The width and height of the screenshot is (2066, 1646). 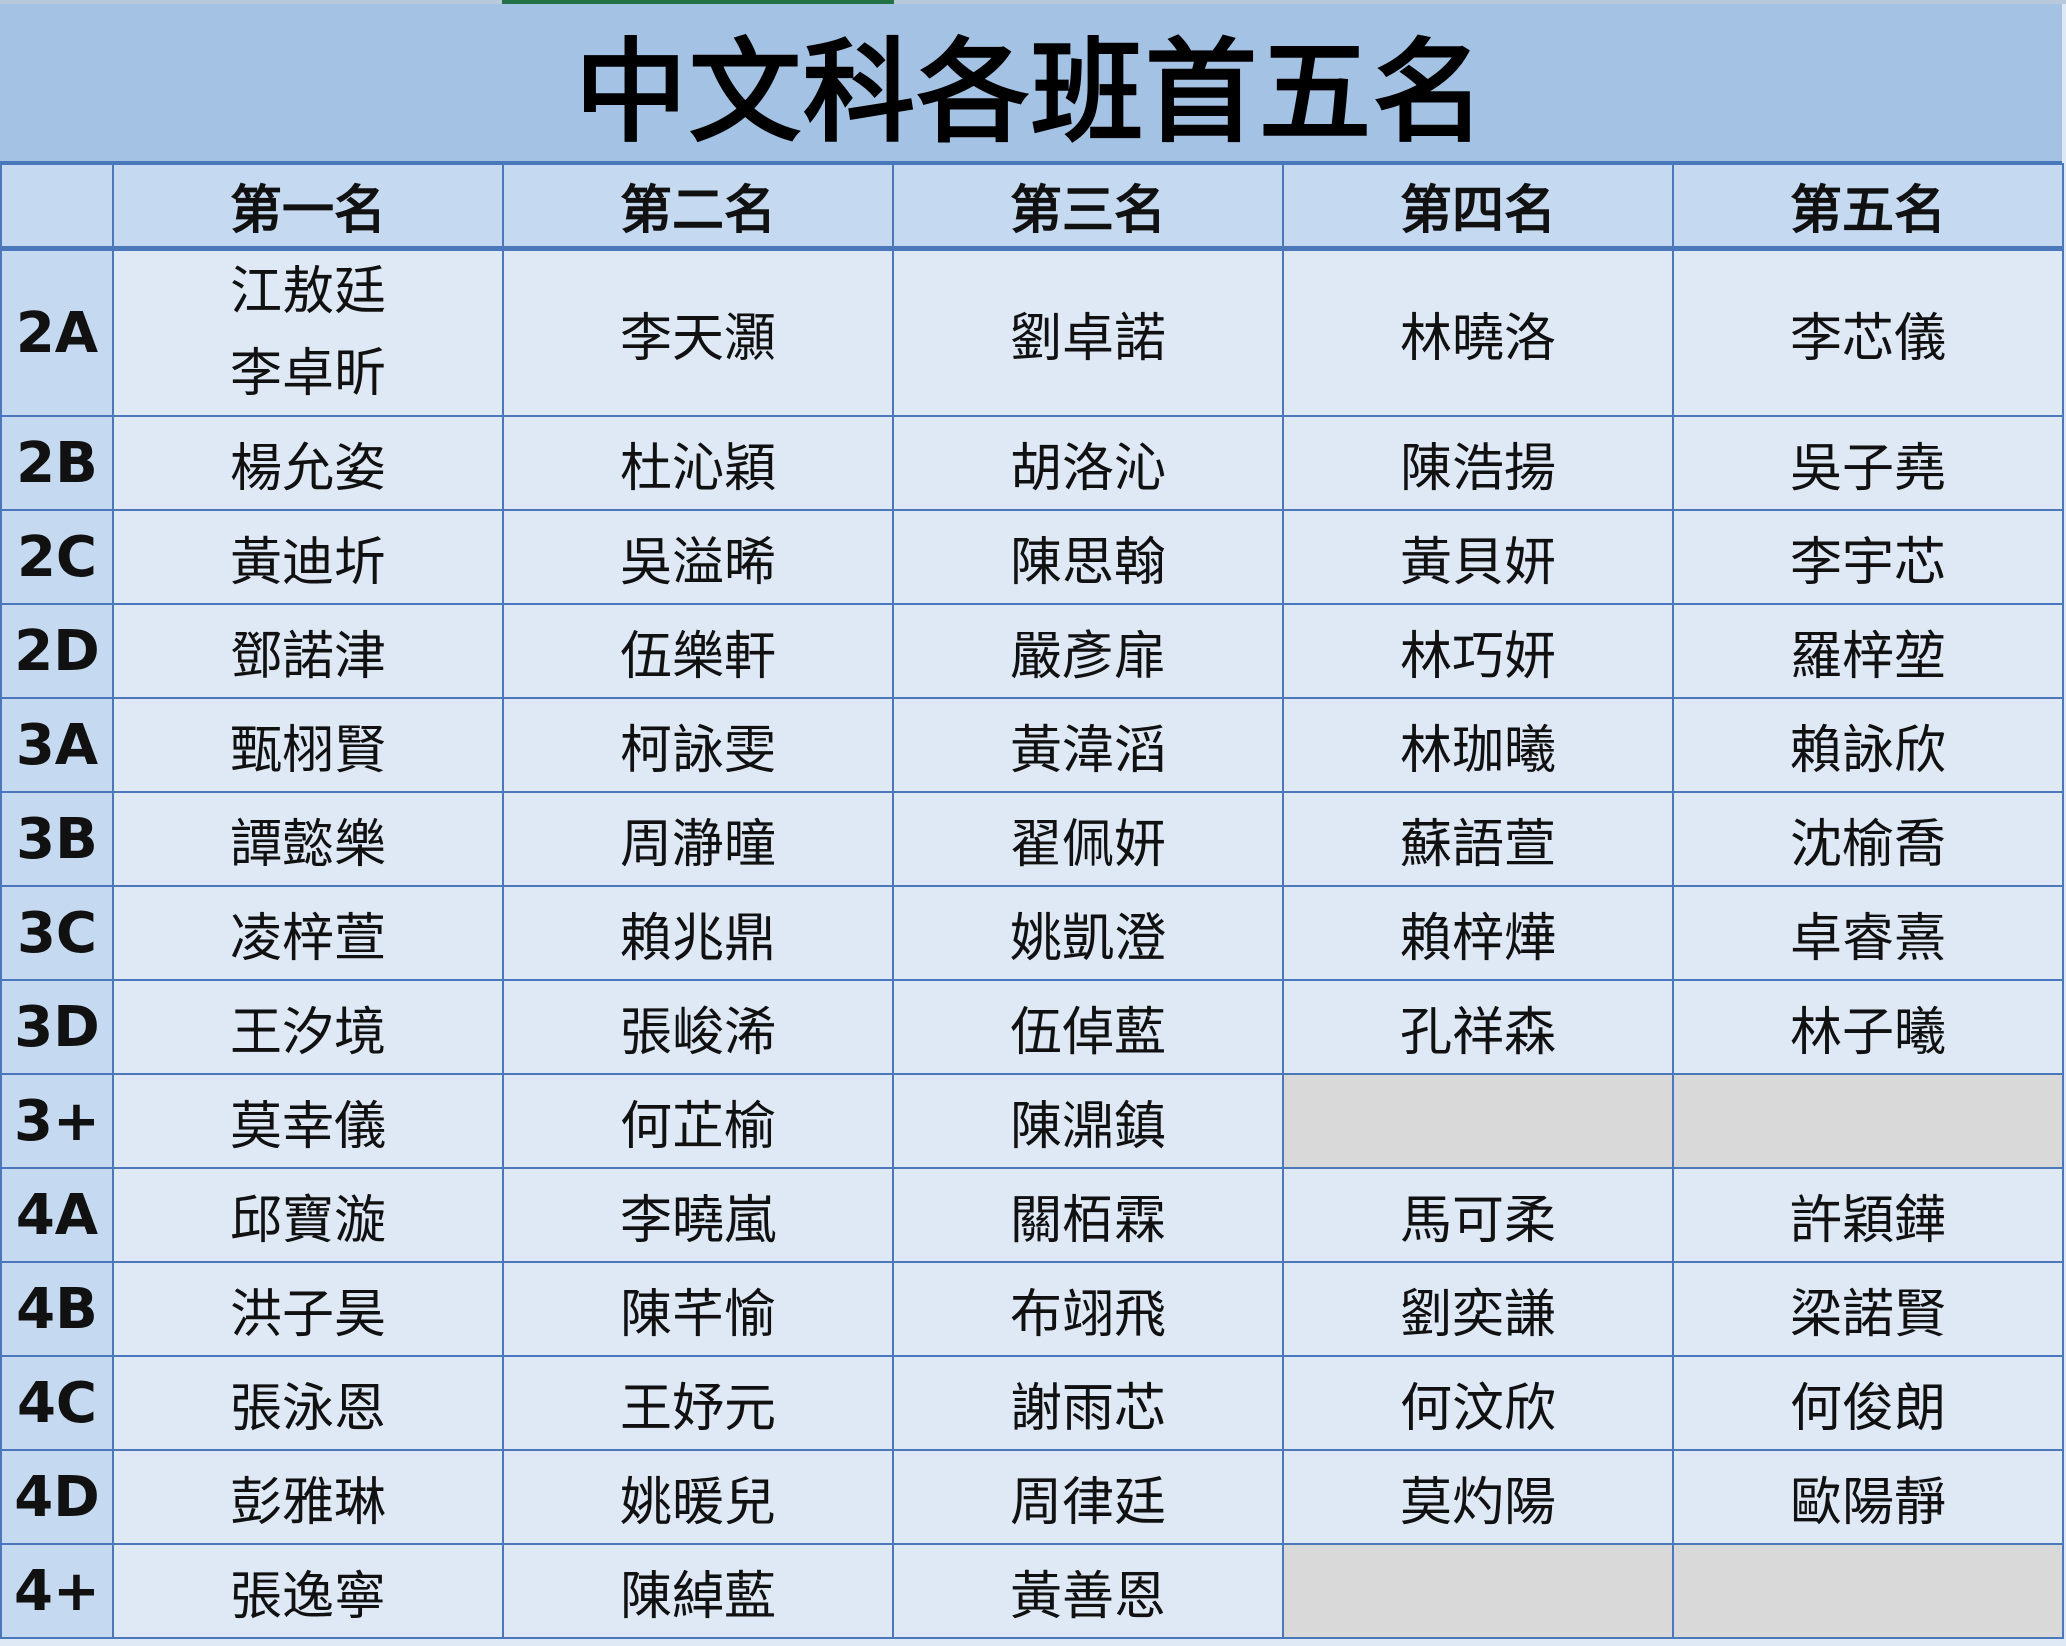 I want to click on name-cell: 伍倬藍, so click(x=1088, y=1027).